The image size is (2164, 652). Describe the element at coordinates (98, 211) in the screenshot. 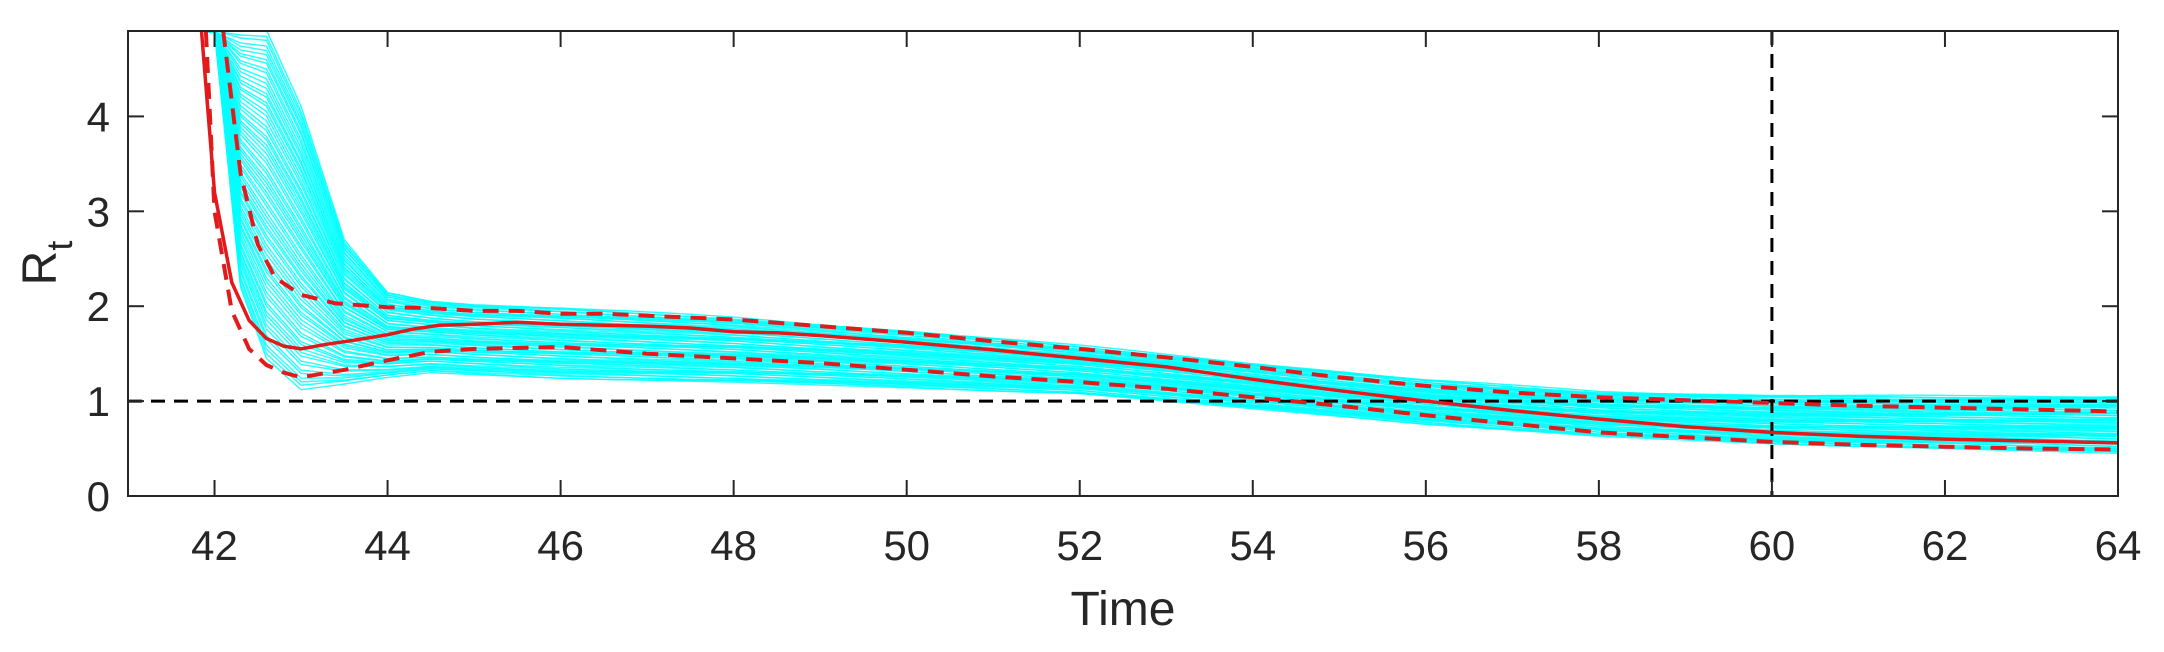

I see `y-tick-label: 3` at that location.